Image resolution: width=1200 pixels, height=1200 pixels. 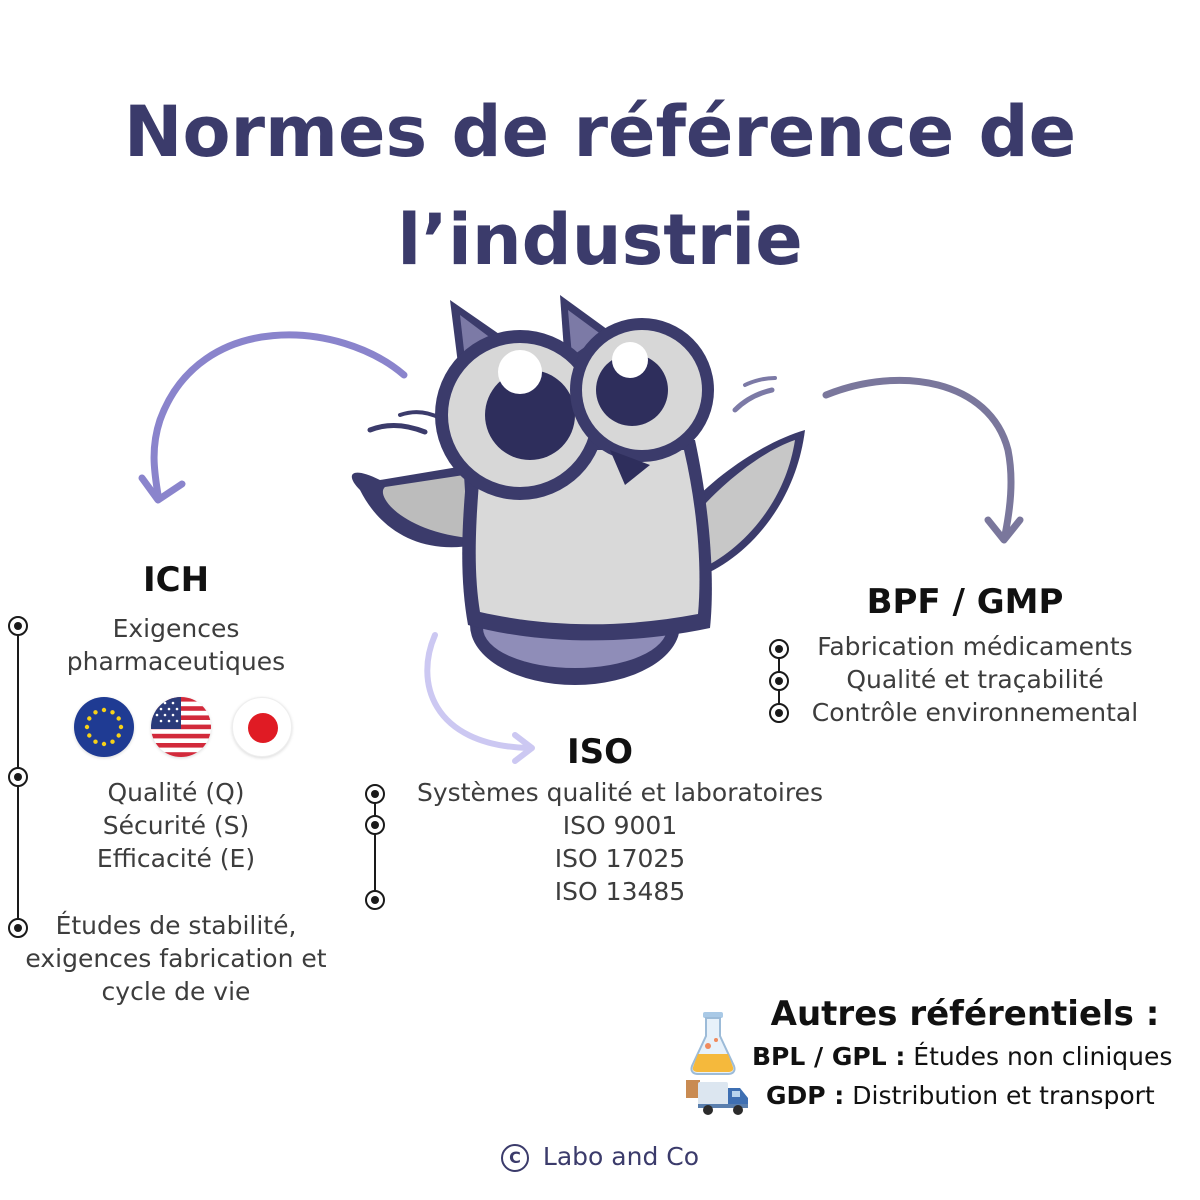 I want to click on iso-item: ISO 13485, so click(x=620, y=891).